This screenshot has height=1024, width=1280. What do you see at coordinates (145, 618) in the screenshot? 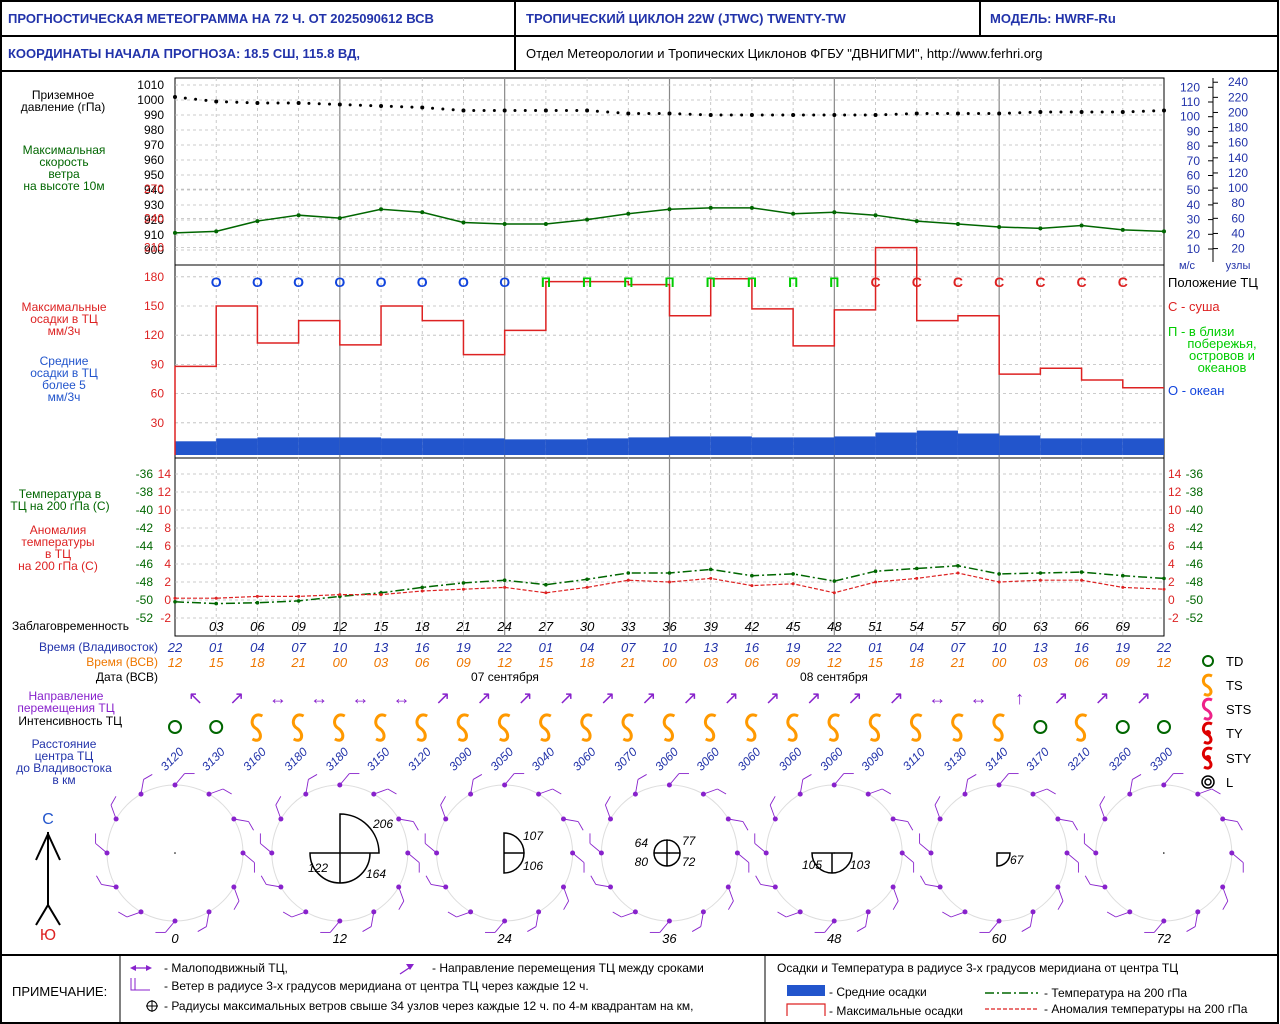
I see `temp-tick-left: -52` at bounding box center [145, 618].